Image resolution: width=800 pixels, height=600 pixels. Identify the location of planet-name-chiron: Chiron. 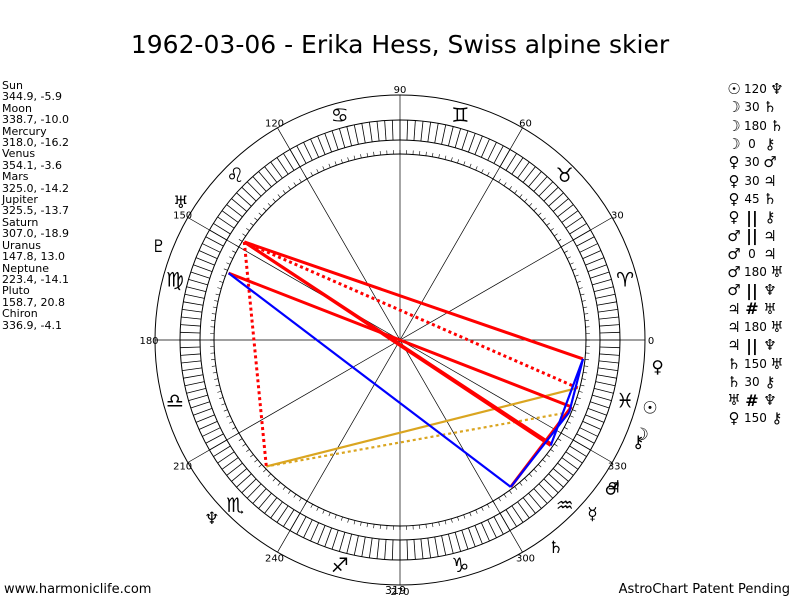
(20, 314).